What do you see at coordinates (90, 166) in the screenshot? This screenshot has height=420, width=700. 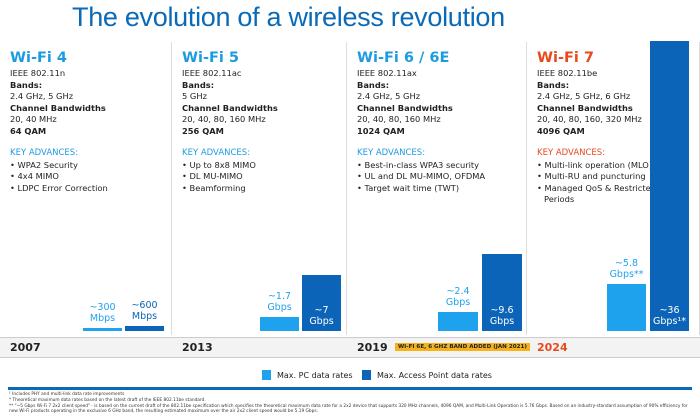 I see `advance-item: WPA2 Security` at bounding box center [90, 166].